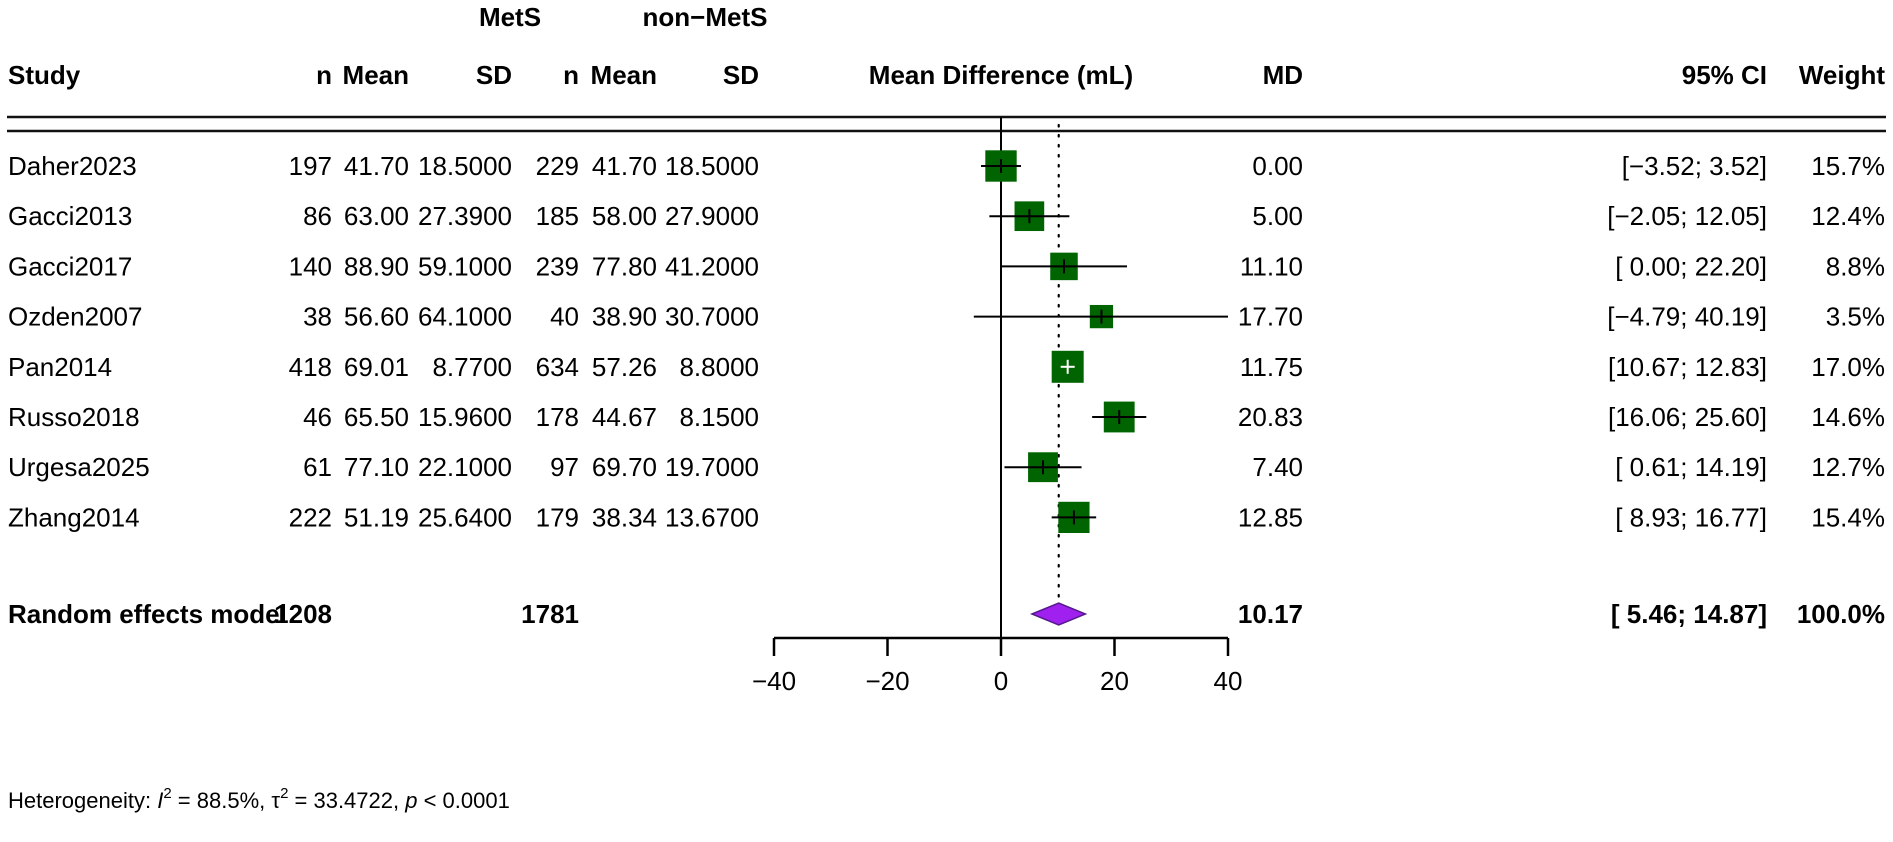 This screenshot has width=1893, height=842. Describe the element at coordinates (705, 17) in the screenshot. I see `group-header-non-mets: non−MetS` at that location.